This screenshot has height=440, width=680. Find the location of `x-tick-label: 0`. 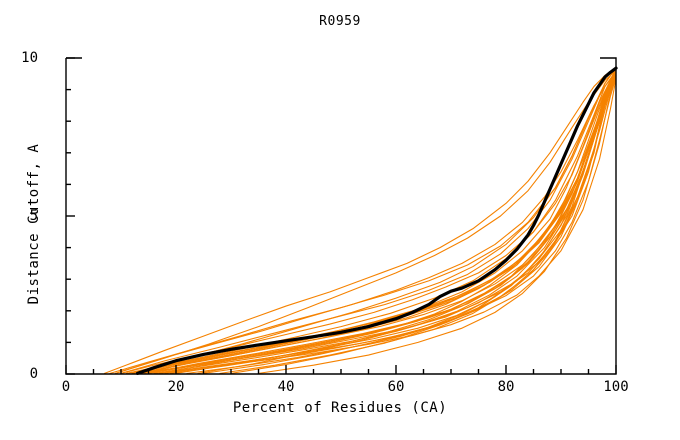

x-tick-label: 0 is located at coordinates (66, 387).